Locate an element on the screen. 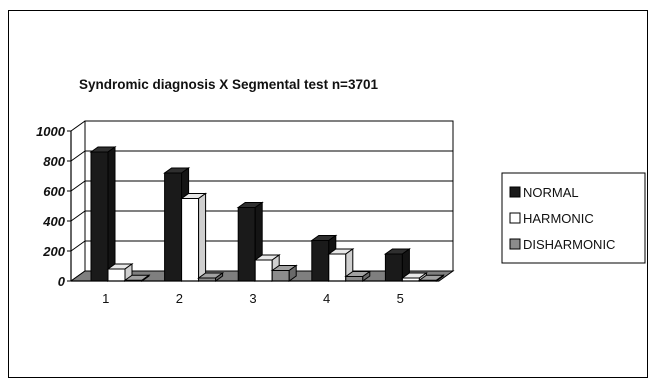 The width and height of the screenshot is (651, 381). y-tick-label: 800 is located at coordinates (54, 161).